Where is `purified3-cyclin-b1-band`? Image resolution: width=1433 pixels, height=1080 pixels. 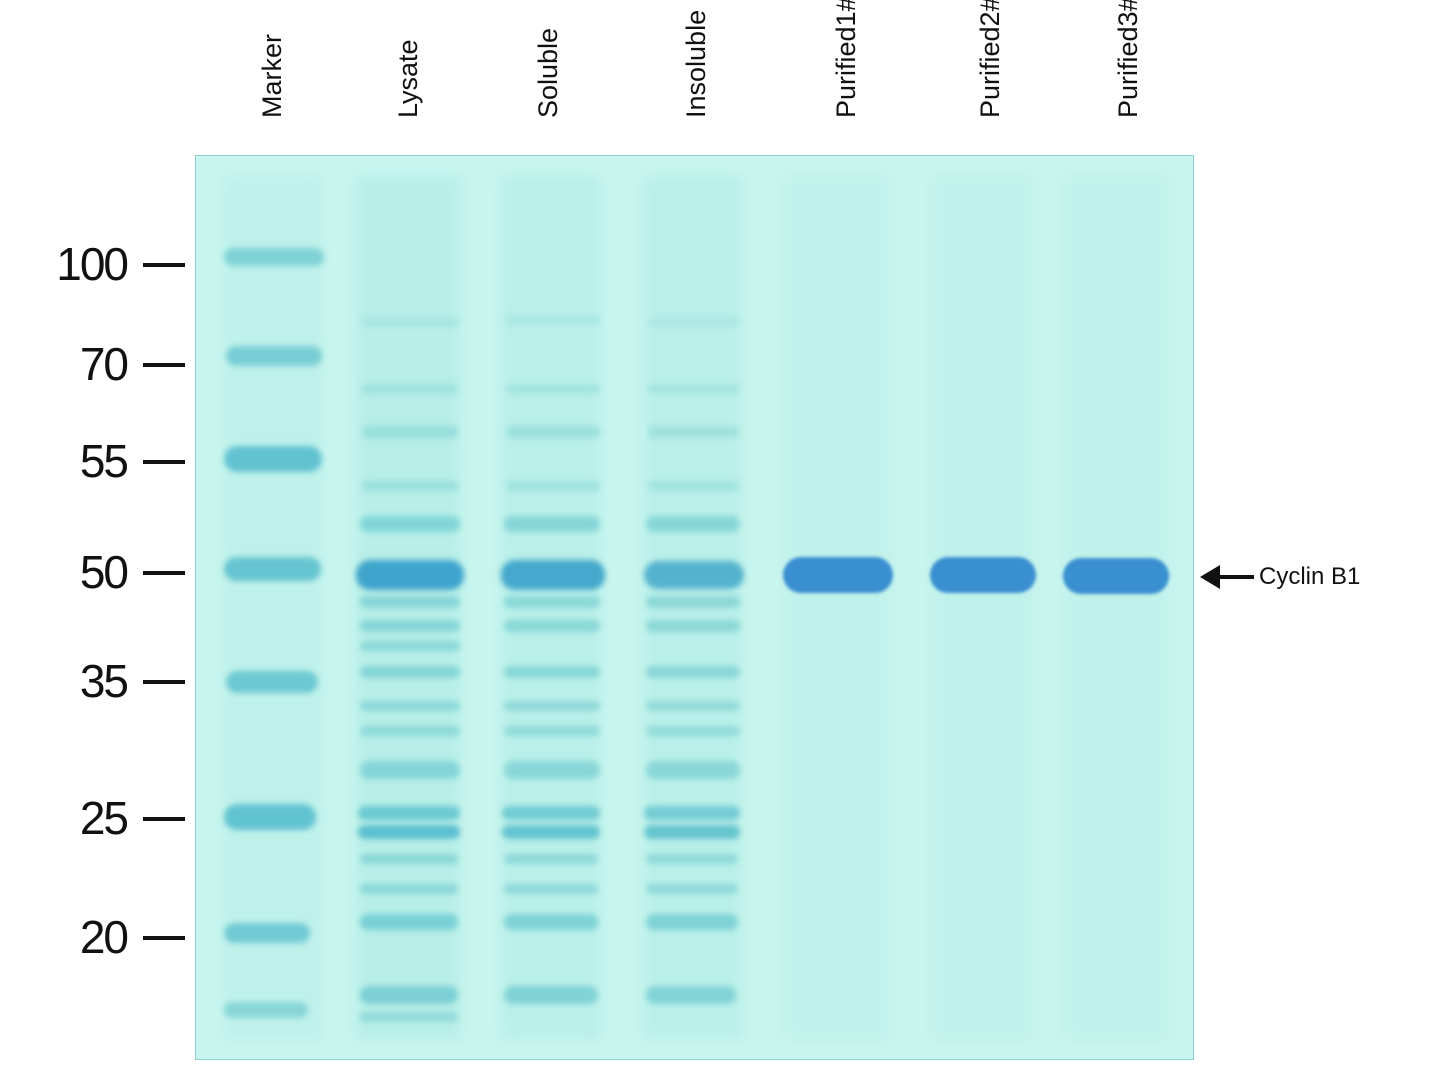
purified3-cyclin-b1-band is located at coordinates (1116, 576).